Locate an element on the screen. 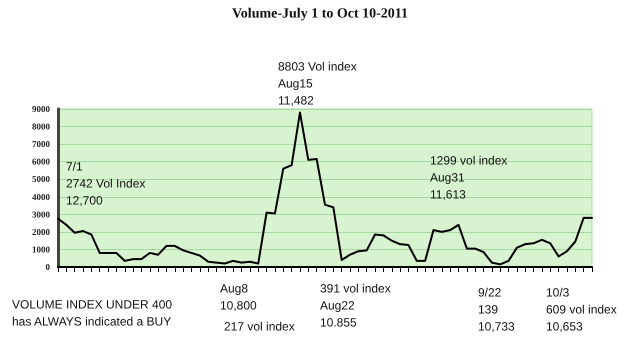  text: 8803 Vol index Aug15 11,482 is located at coordinates (317, 84).